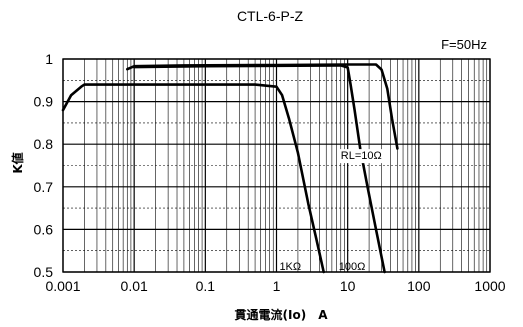  I want to click on x-tick-label: 0.1, so click(206, 286).